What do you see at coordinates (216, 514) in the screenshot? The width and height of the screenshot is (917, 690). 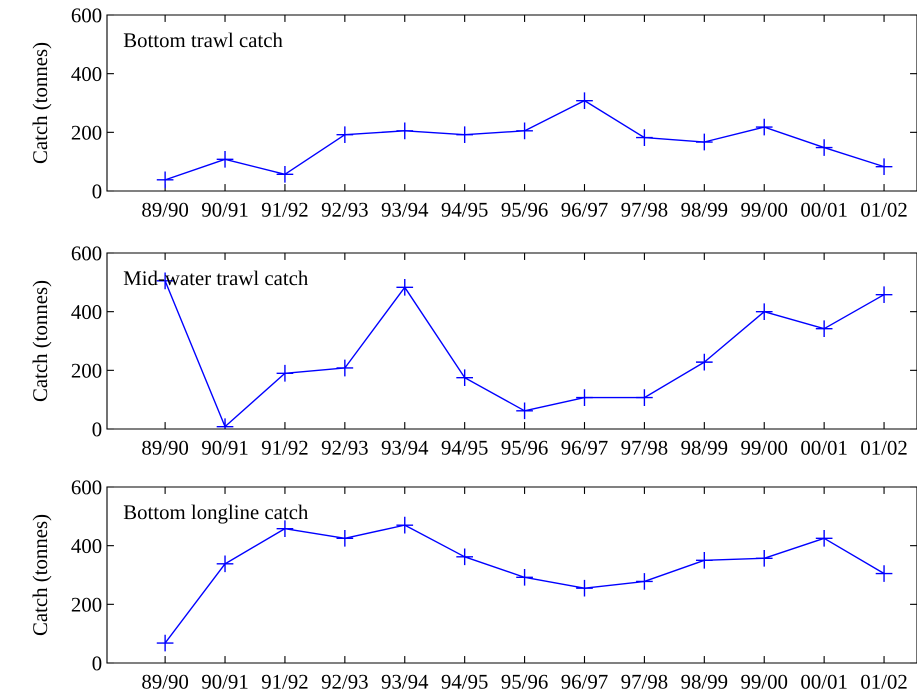 I see `text: Bottom longline catch` at bounding box center [216, 514].